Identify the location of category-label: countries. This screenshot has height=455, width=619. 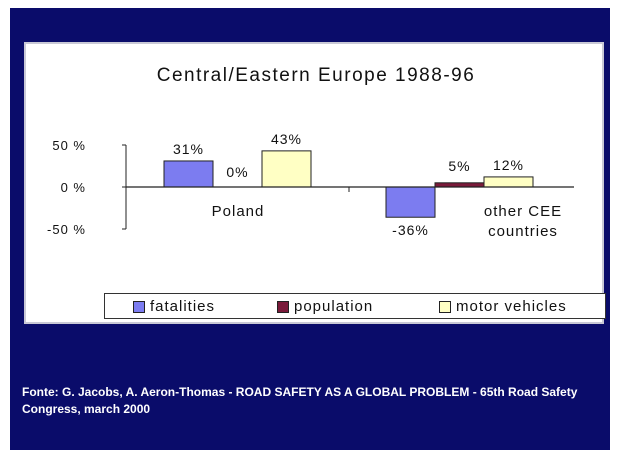
(523, 231).